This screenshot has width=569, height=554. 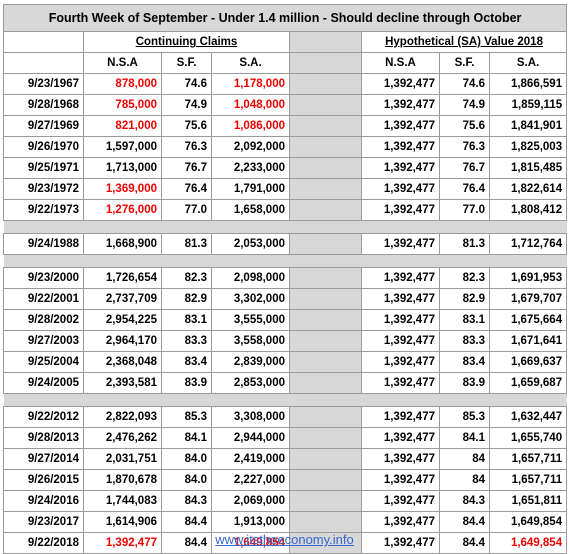 I want to click on cell-sa-2018: 1,655,740, so click(x=528, y=438).